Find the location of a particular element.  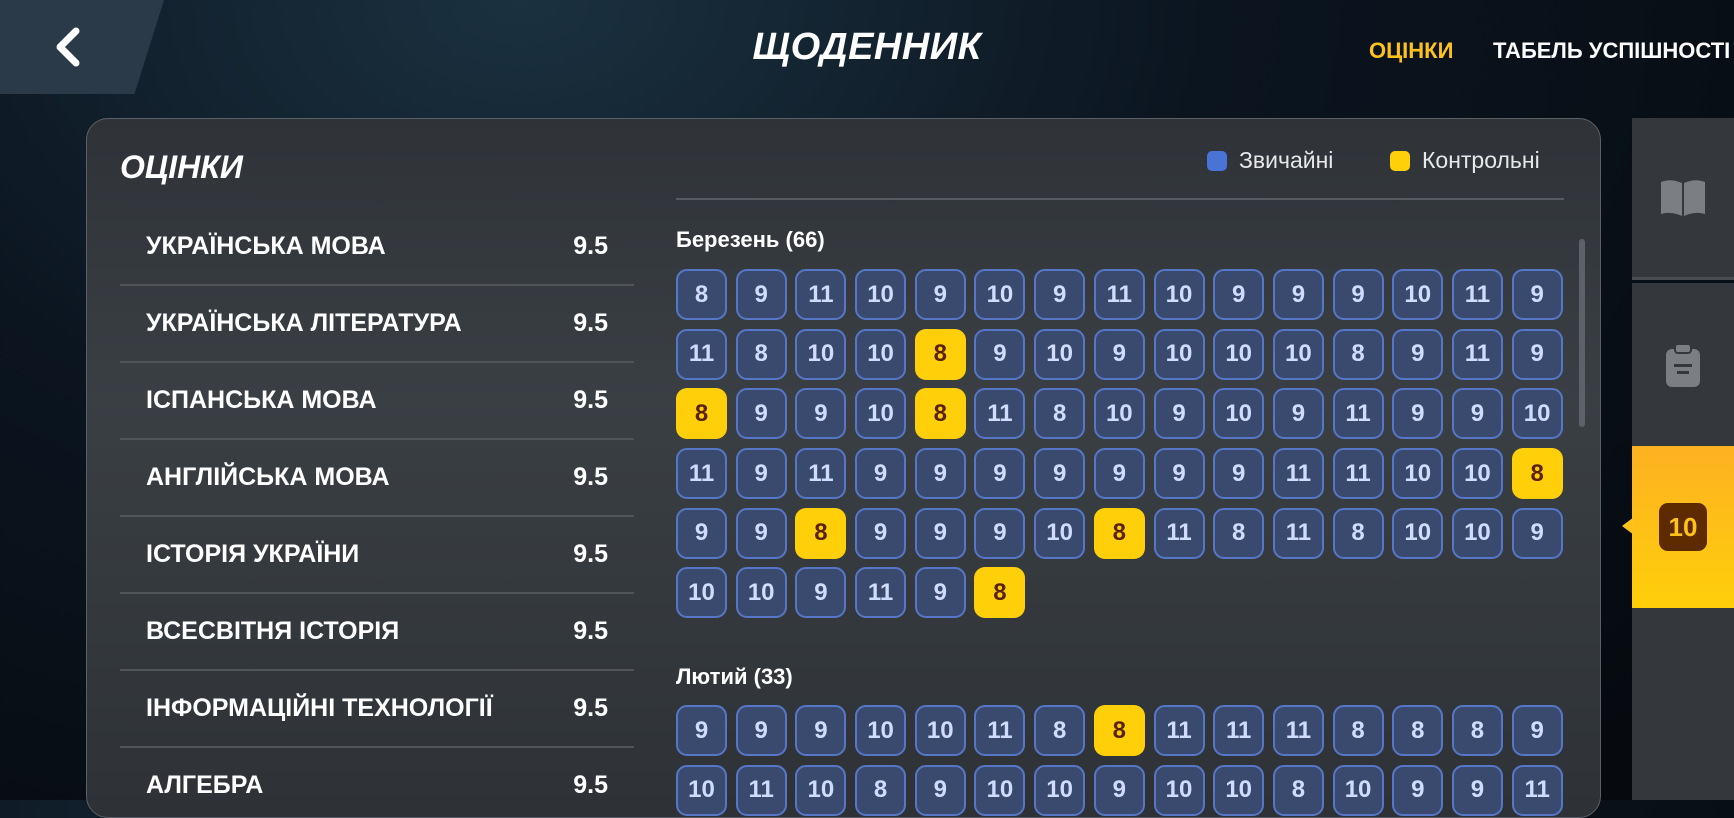

scrollbar is located at coordinates (1582, 333).